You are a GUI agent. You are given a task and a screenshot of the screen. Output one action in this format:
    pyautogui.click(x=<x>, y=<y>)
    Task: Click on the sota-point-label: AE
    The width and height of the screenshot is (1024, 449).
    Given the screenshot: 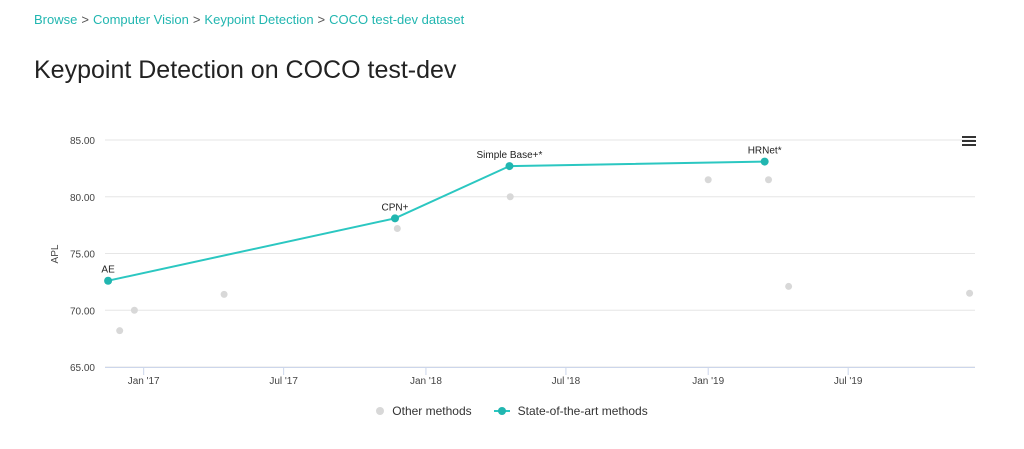 What is the action you would take?
    pyautogui.click(x=108, y=270)
    